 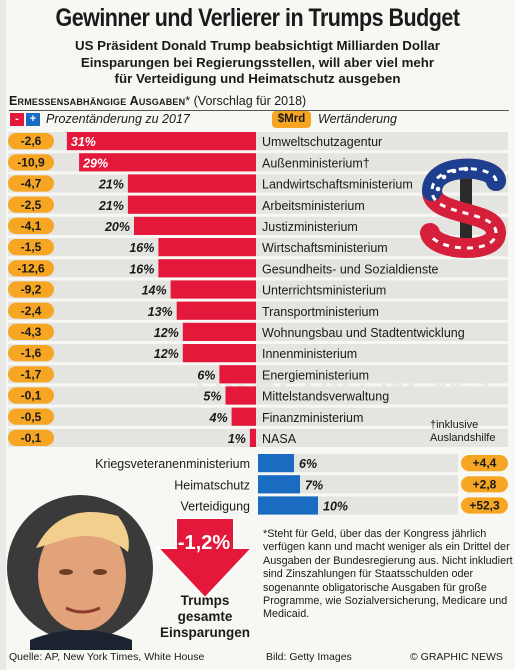 I want to click on total-savings-label: Trumps gesamte Einsparungen, so click(x=205, y=617).